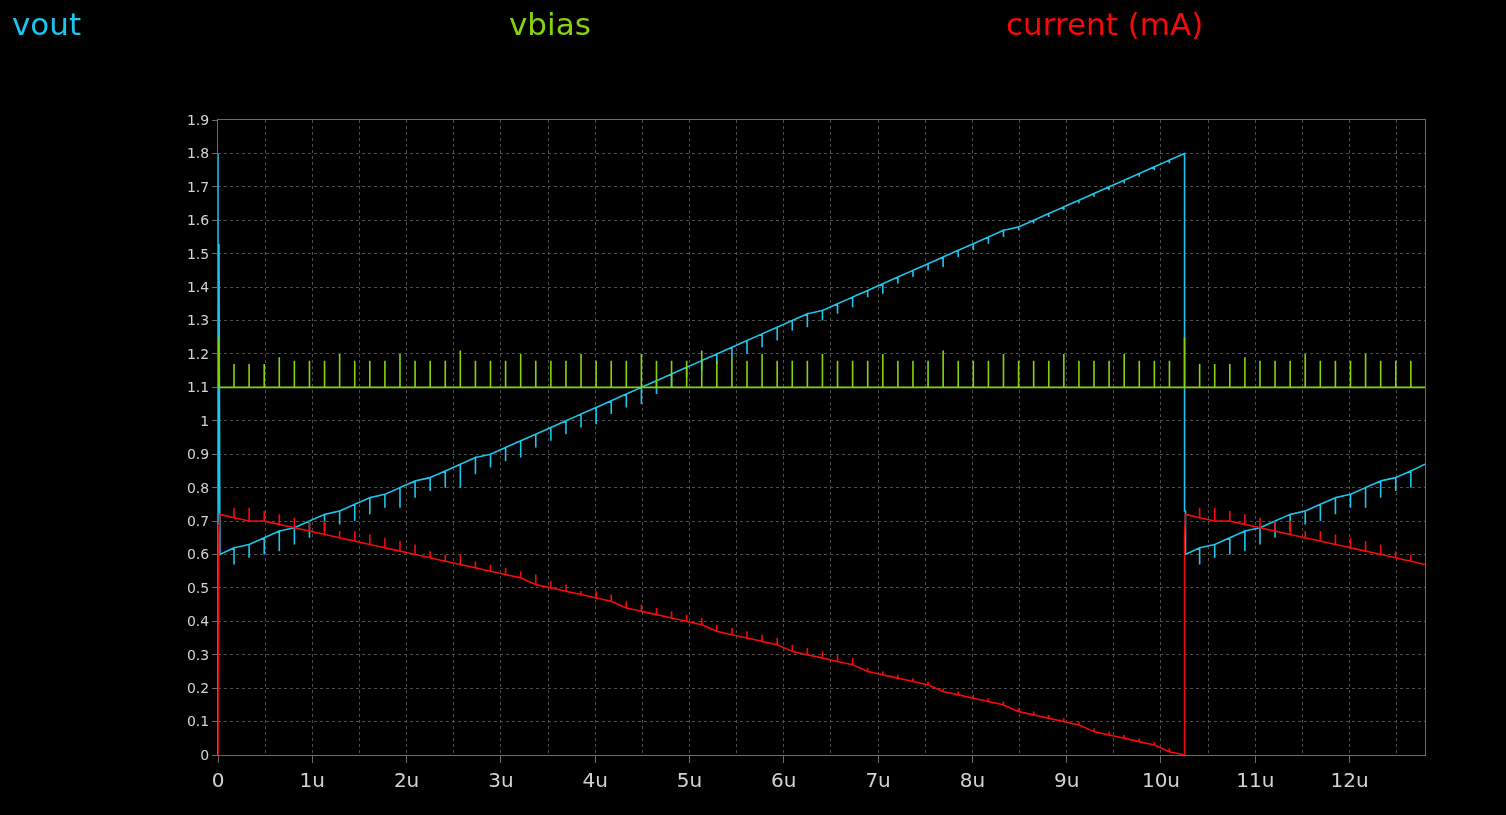 This screenshot has height=815, width=1506. I want to click on line-series, so click(821, 362).